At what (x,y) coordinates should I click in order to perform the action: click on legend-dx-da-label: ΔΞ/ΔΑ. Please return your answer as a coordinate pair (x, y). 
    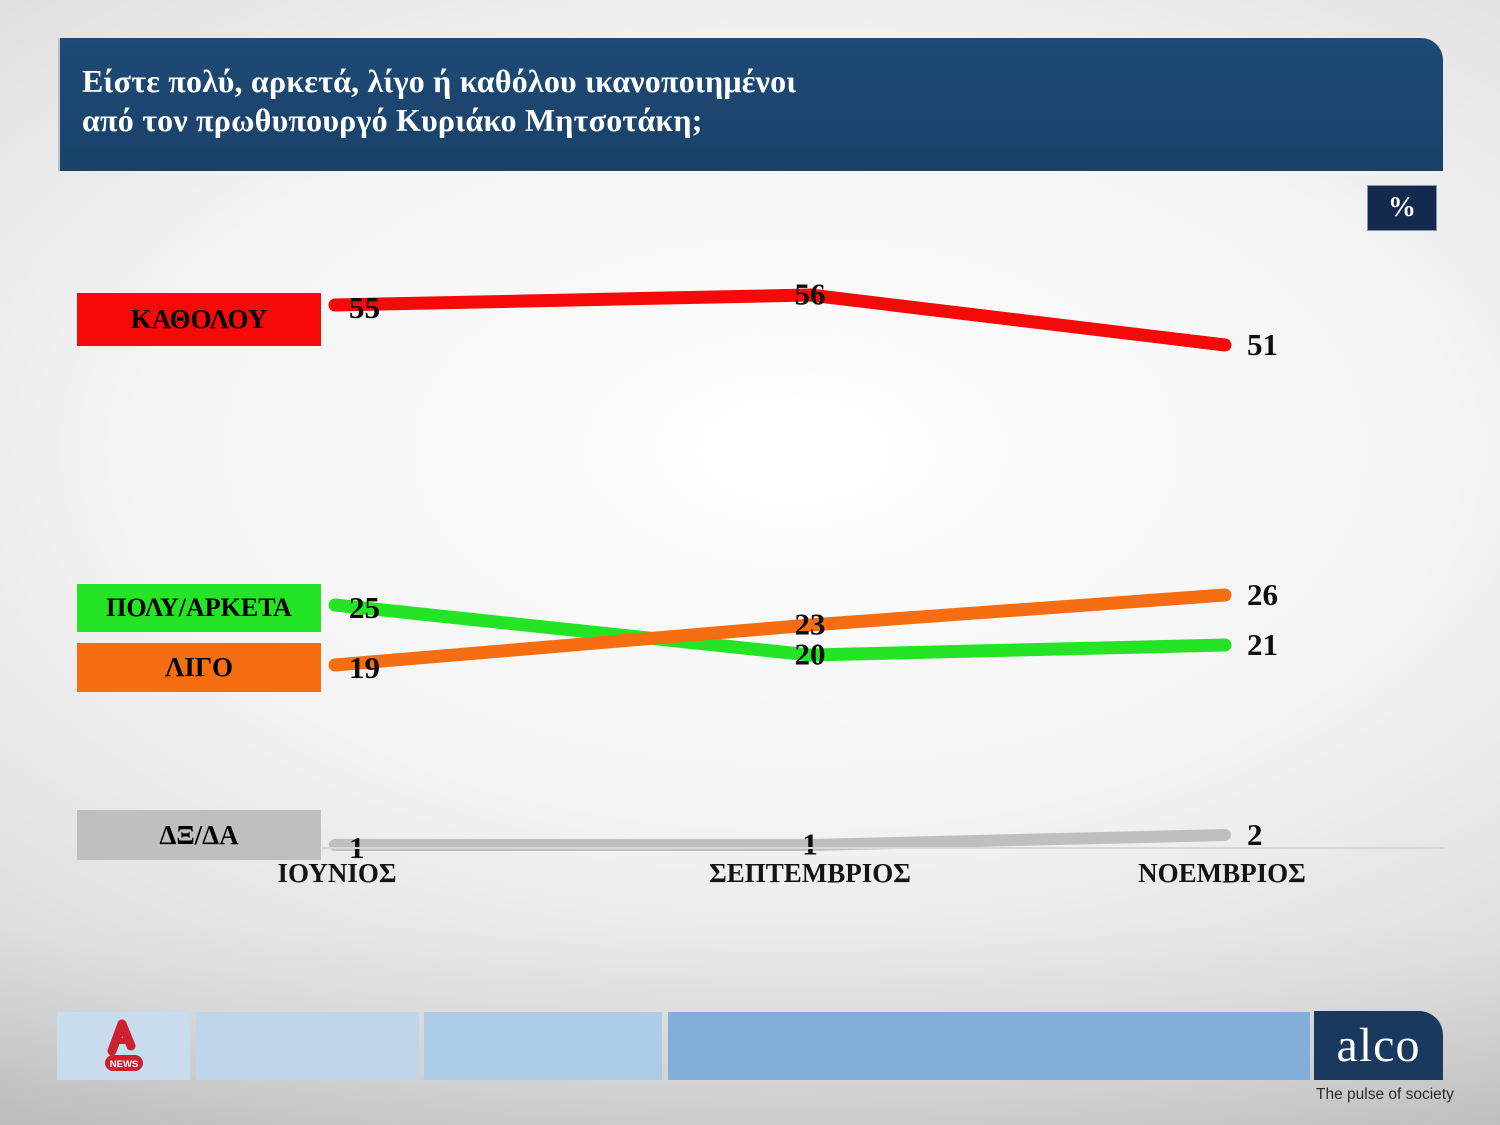
    Looking at the image, I should click on (199, 834).